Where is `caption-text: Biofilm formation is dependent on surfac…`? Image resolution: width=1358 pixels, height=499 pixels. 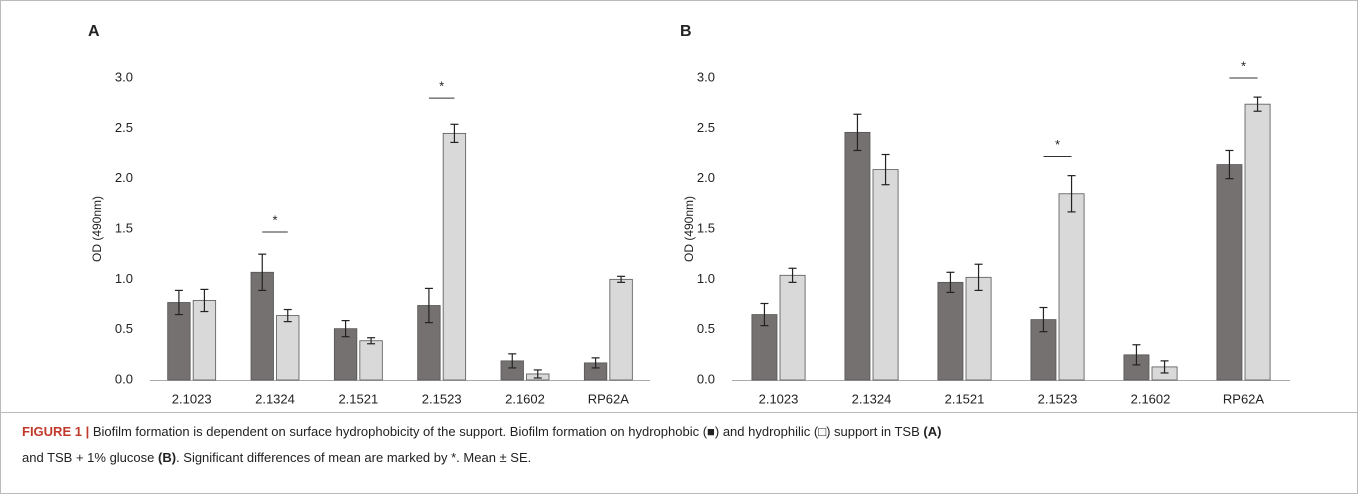 caption-text: Biofilm formation is dependent on surfac… is located at coordinates (506, 431).